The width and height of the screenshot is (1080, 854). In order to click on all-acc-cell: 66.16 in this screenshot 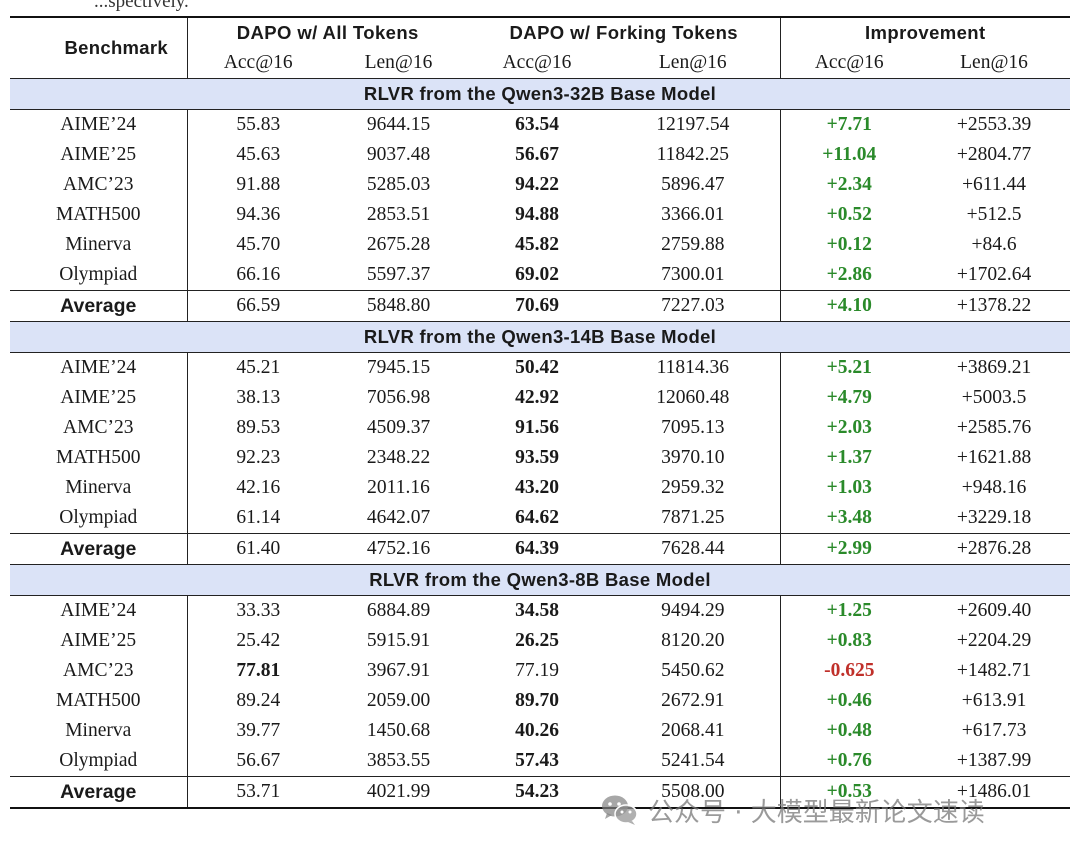, I will do `click(257, 275)`.